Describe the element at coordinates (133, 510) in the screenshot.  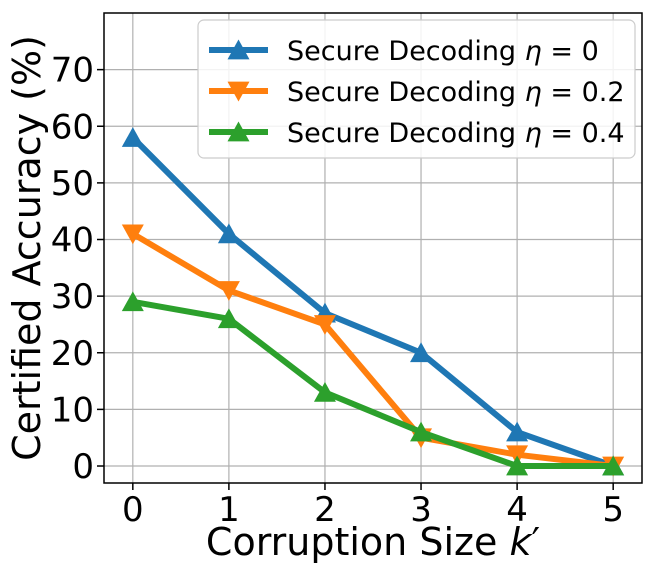
I see `x-tick-label: 0` at that location.